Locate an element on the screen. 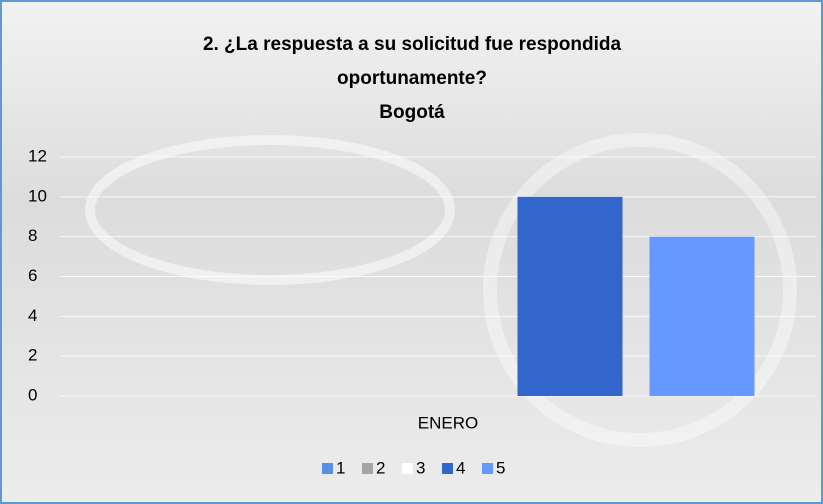 This screenshot has width=823, height=504. y-tick-label: 10 is located at coordinates (37, 195).